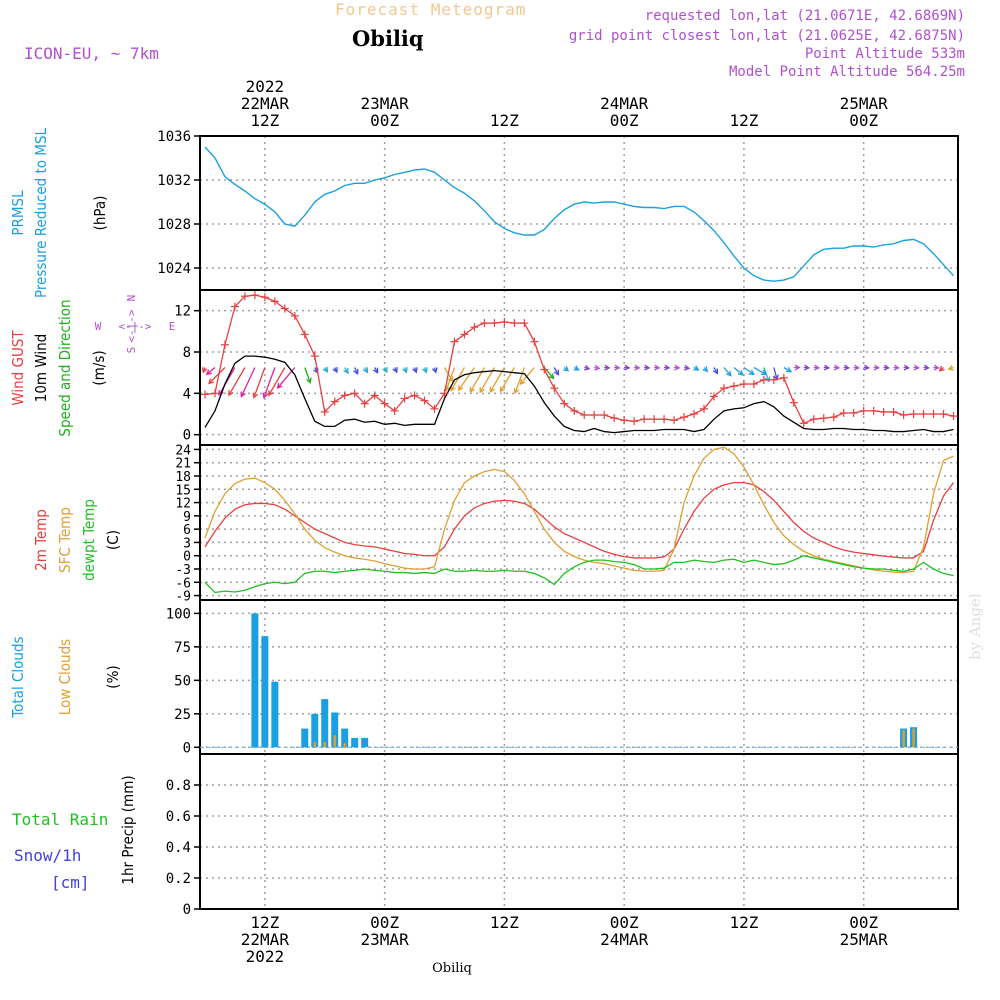  What do you see at coordinates (174, 225) in the screenshot?
I see `y-tick-label: 1028` at bounding box center [174, 225].